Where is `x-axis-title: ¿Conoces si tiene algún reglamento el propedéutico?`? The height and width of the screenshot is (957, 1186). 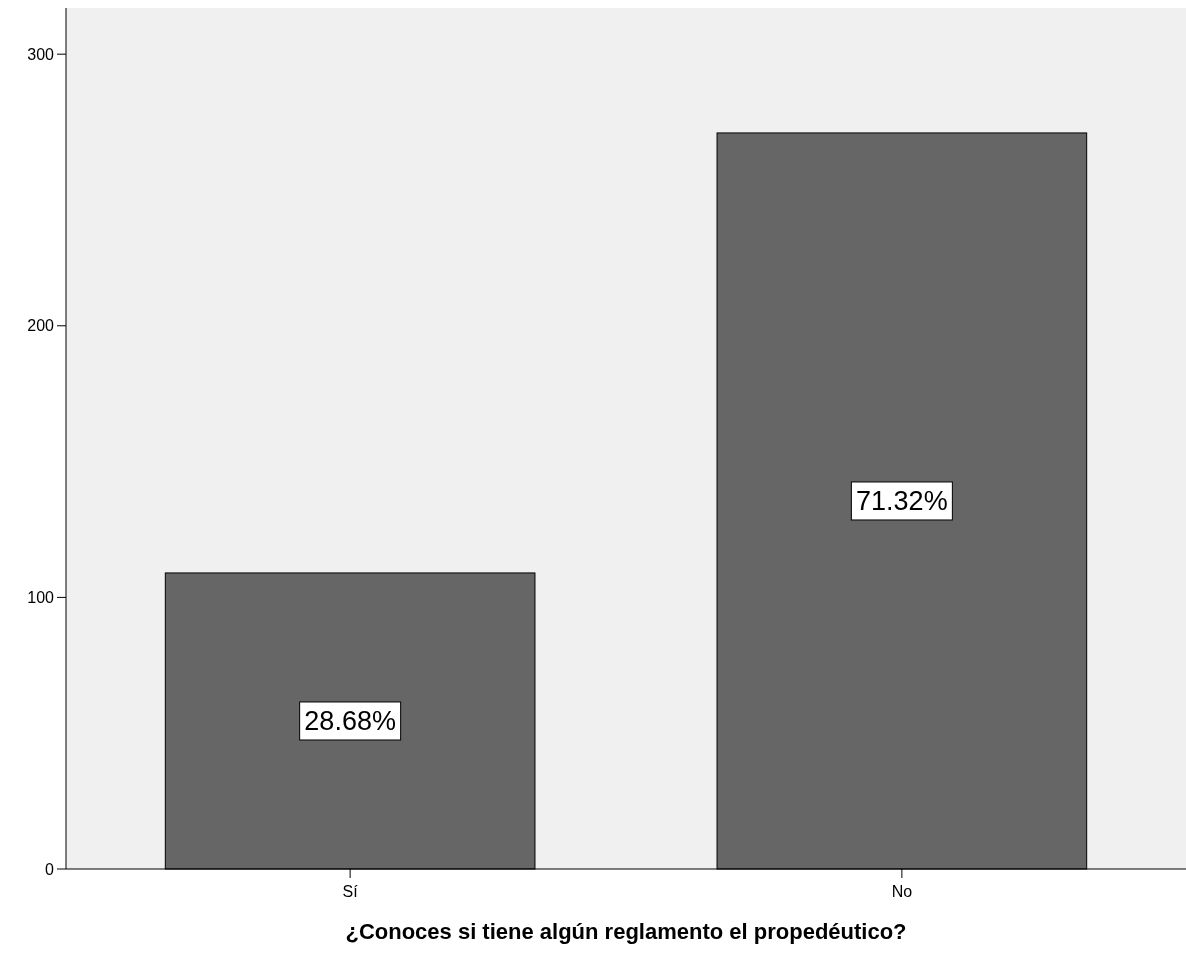
x-axis-title: ¿Conoces si tiene algún reglamento el propedéutico? is located at coordinates (626, 931).